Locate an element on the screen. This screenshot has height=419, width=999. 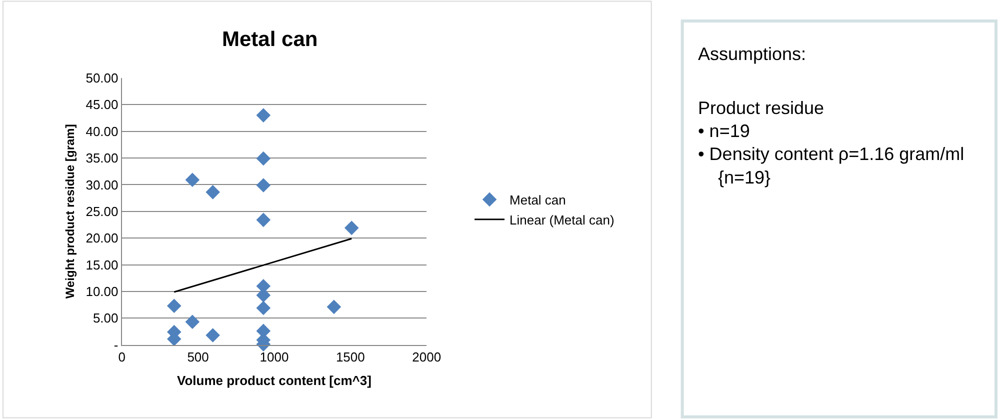
legend-label: Linear (Metal can) is located at coordinates (562, 220).